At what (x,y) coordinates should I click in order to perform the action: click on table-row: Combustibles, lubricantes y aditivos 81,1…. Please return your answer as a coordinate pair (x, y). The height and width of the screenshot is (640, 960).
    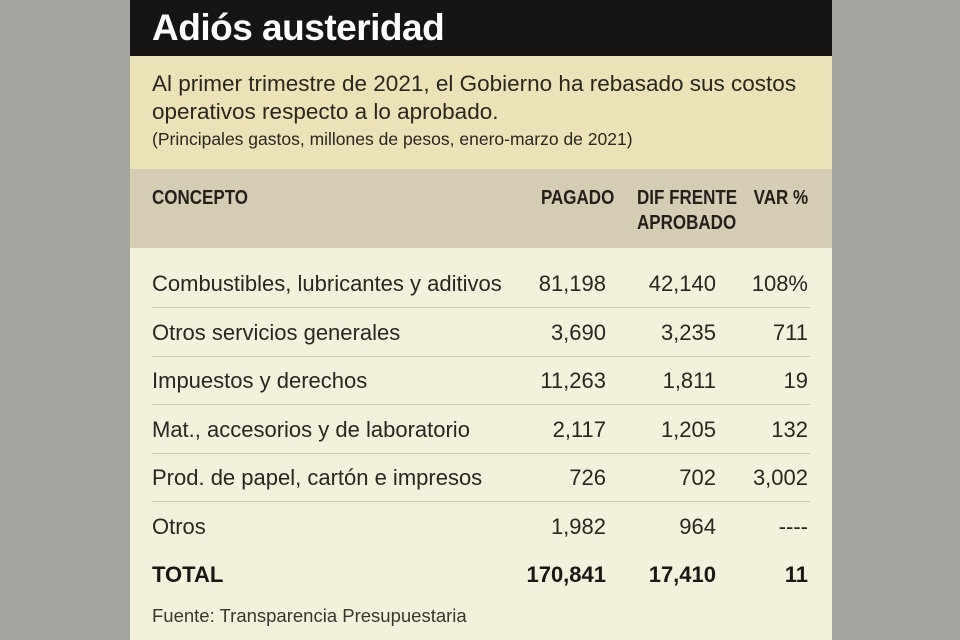
    Looking at the image, I should click on (481, 283).